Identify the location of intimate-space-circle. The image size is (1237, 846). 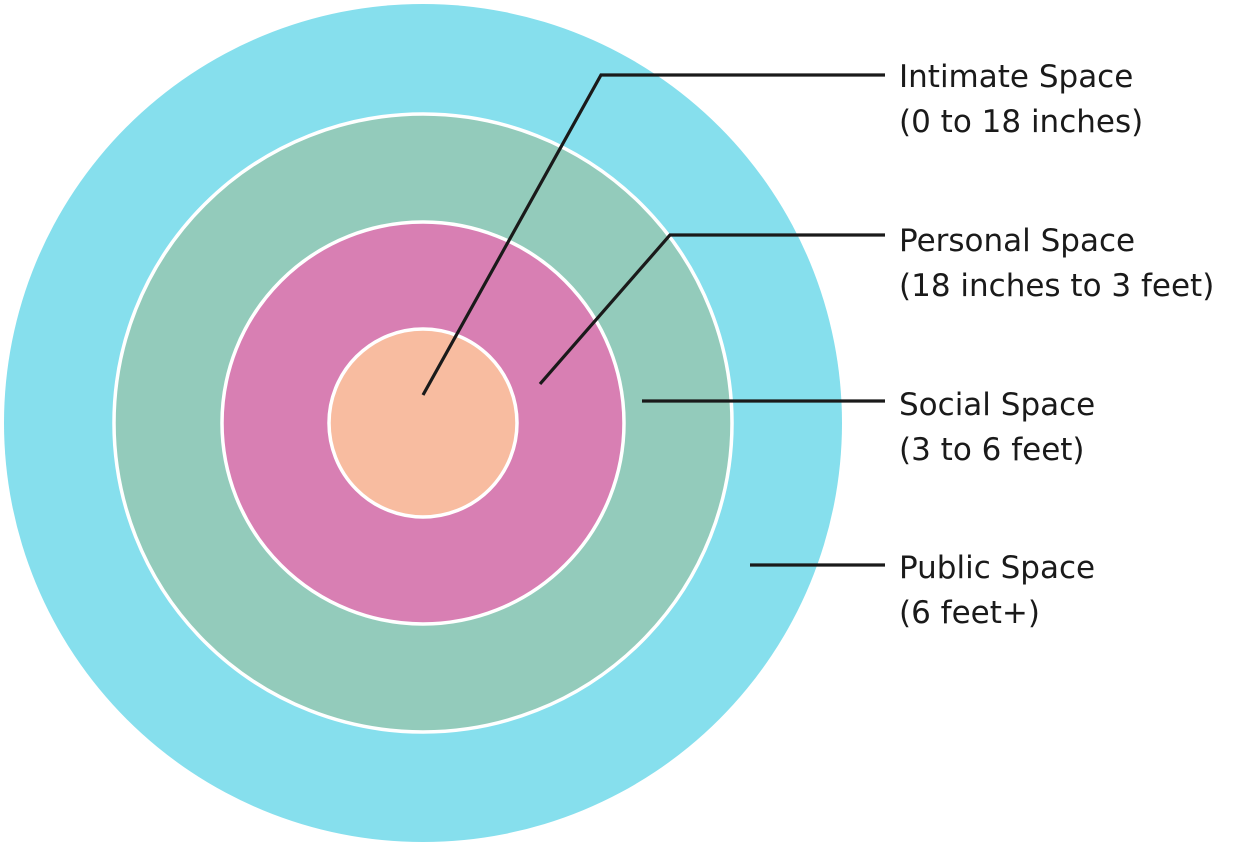
(423, 423).